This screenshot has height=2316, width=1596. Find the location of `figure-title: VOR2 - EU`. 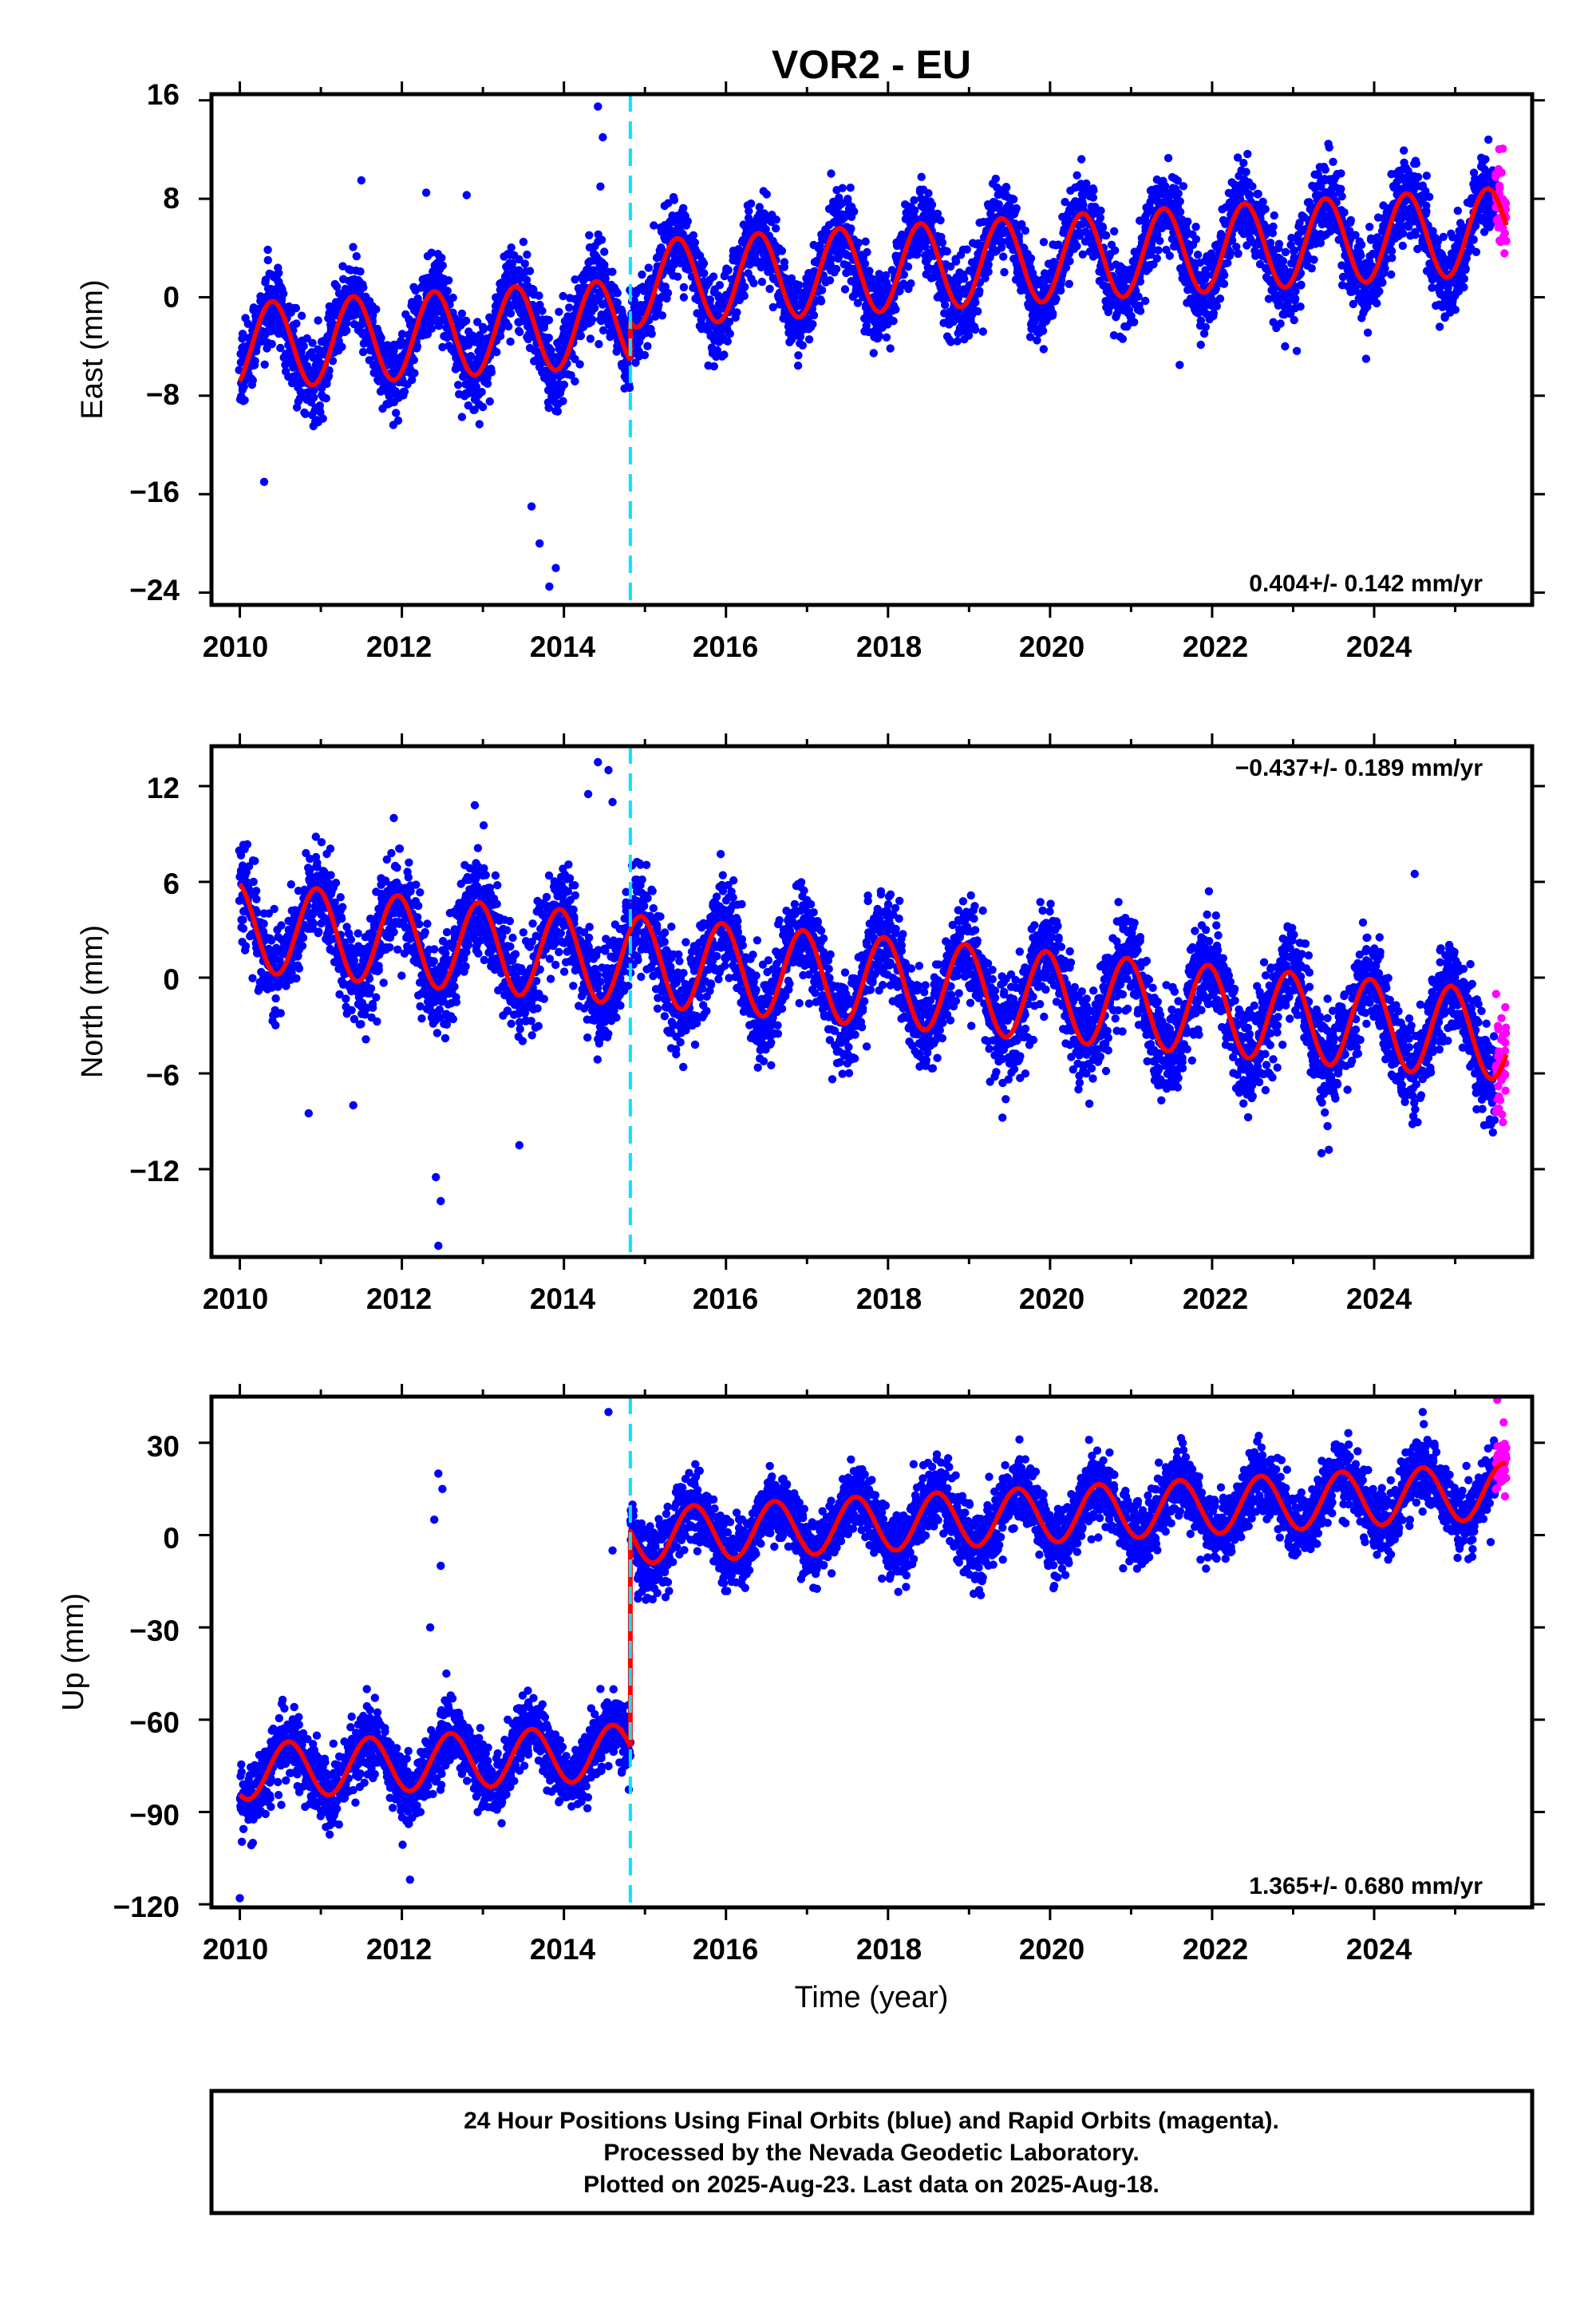

figure-title: VOR2 - EU is located at coordinates (871, 64).